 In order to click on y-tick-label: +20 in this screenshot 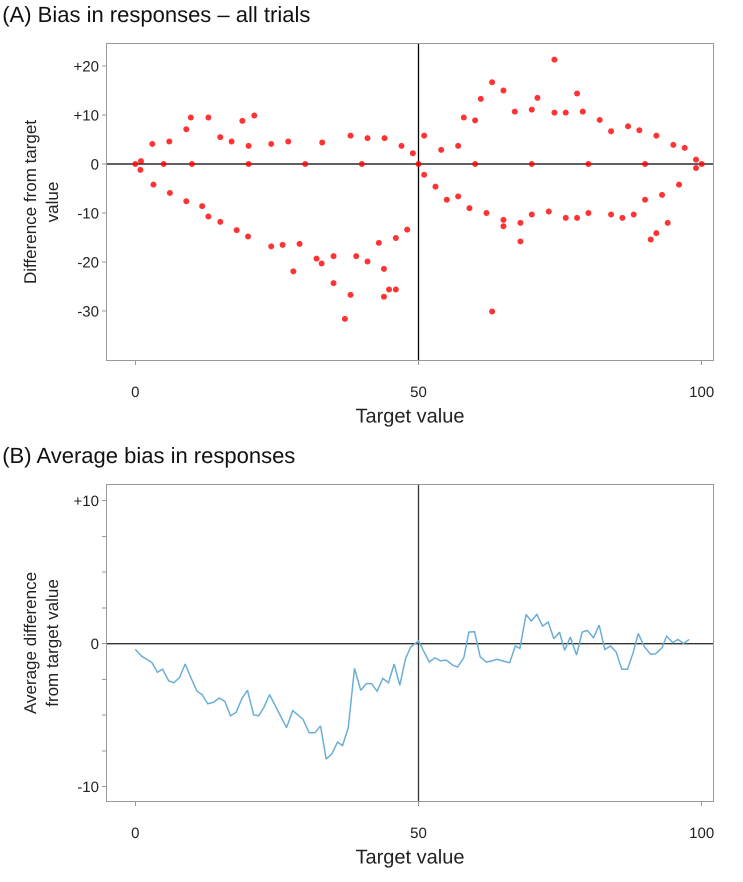, I will do `click(86, 67)`.